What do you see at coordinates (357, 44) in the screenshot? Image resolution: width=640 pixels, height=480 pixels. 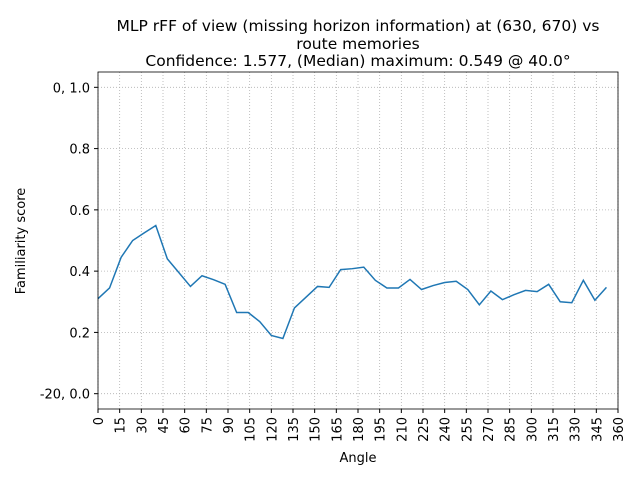 I see `chart-title: route memories` at bounding box center [357, 44].